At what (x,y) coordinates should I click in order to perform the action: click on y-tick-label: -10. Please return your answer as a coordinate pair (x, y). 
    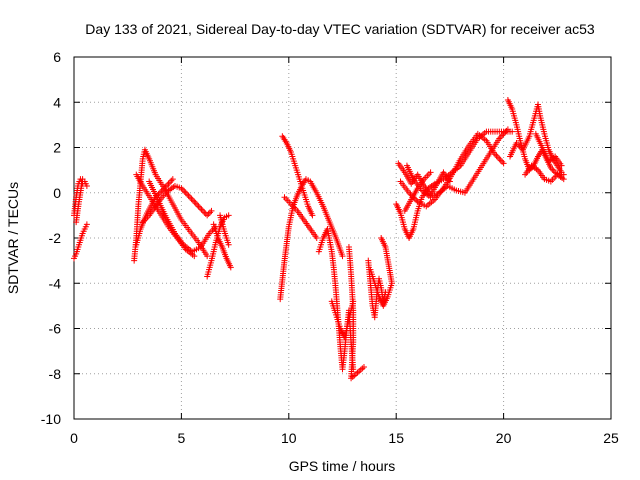
    Looking at the image, I should click on (51, 419).